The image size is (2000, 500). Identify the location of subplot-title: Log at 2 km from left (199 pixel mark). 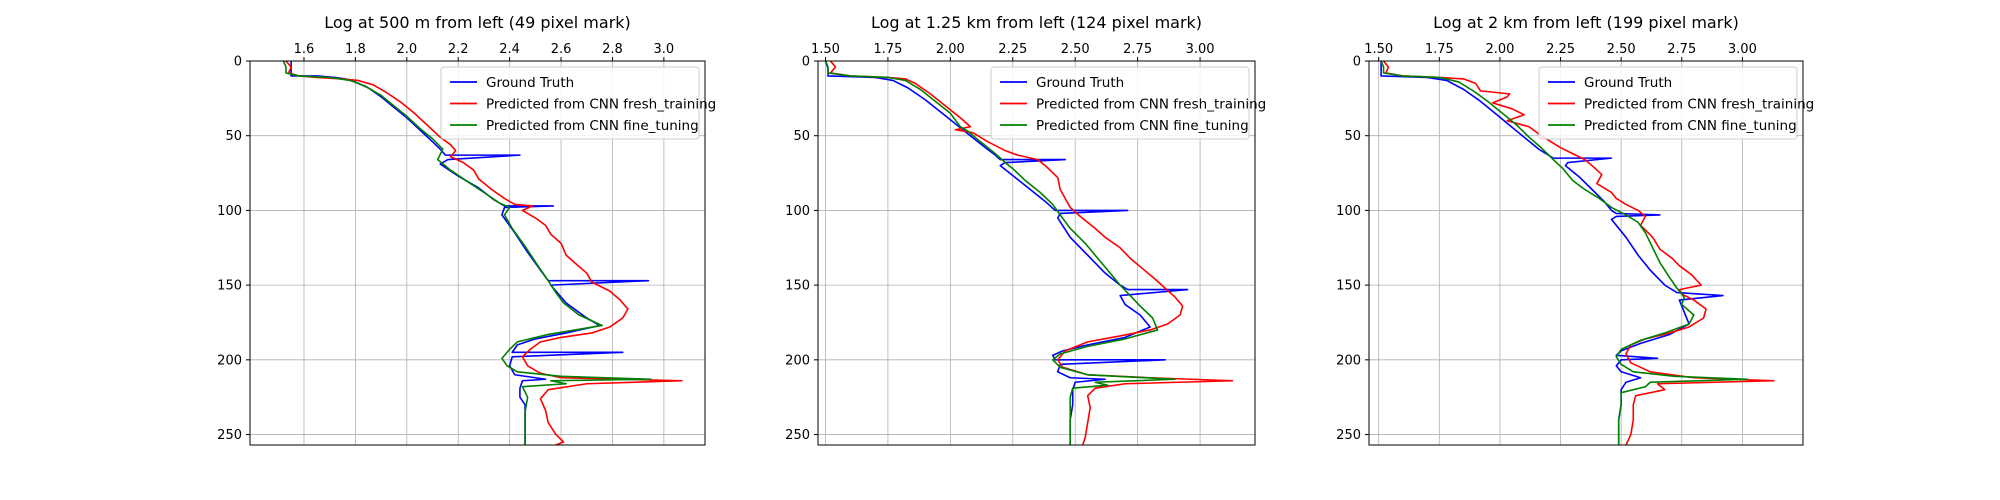
(1586, 22).